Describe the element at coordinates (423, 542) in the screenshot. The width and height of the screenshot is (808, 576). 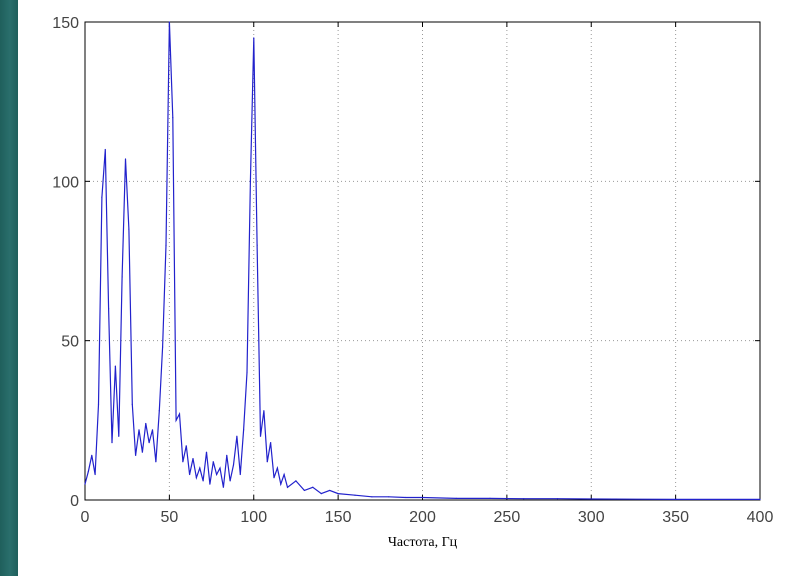
I see `x-axis-label: Частота, Гц` at that location.